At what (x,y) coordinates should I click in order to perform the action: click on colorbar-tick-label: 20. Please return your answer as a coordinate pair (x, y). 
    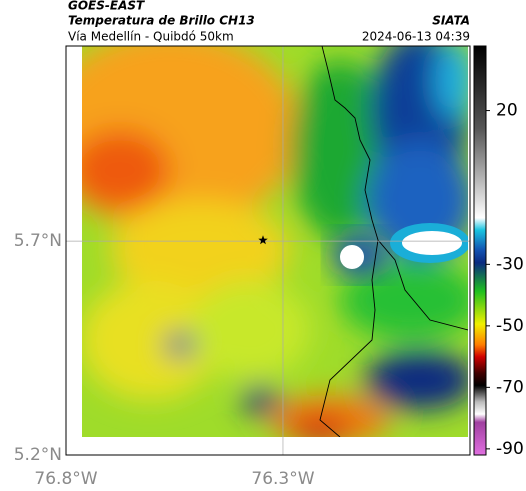
    Looking at the image, I should click on (507, 111).